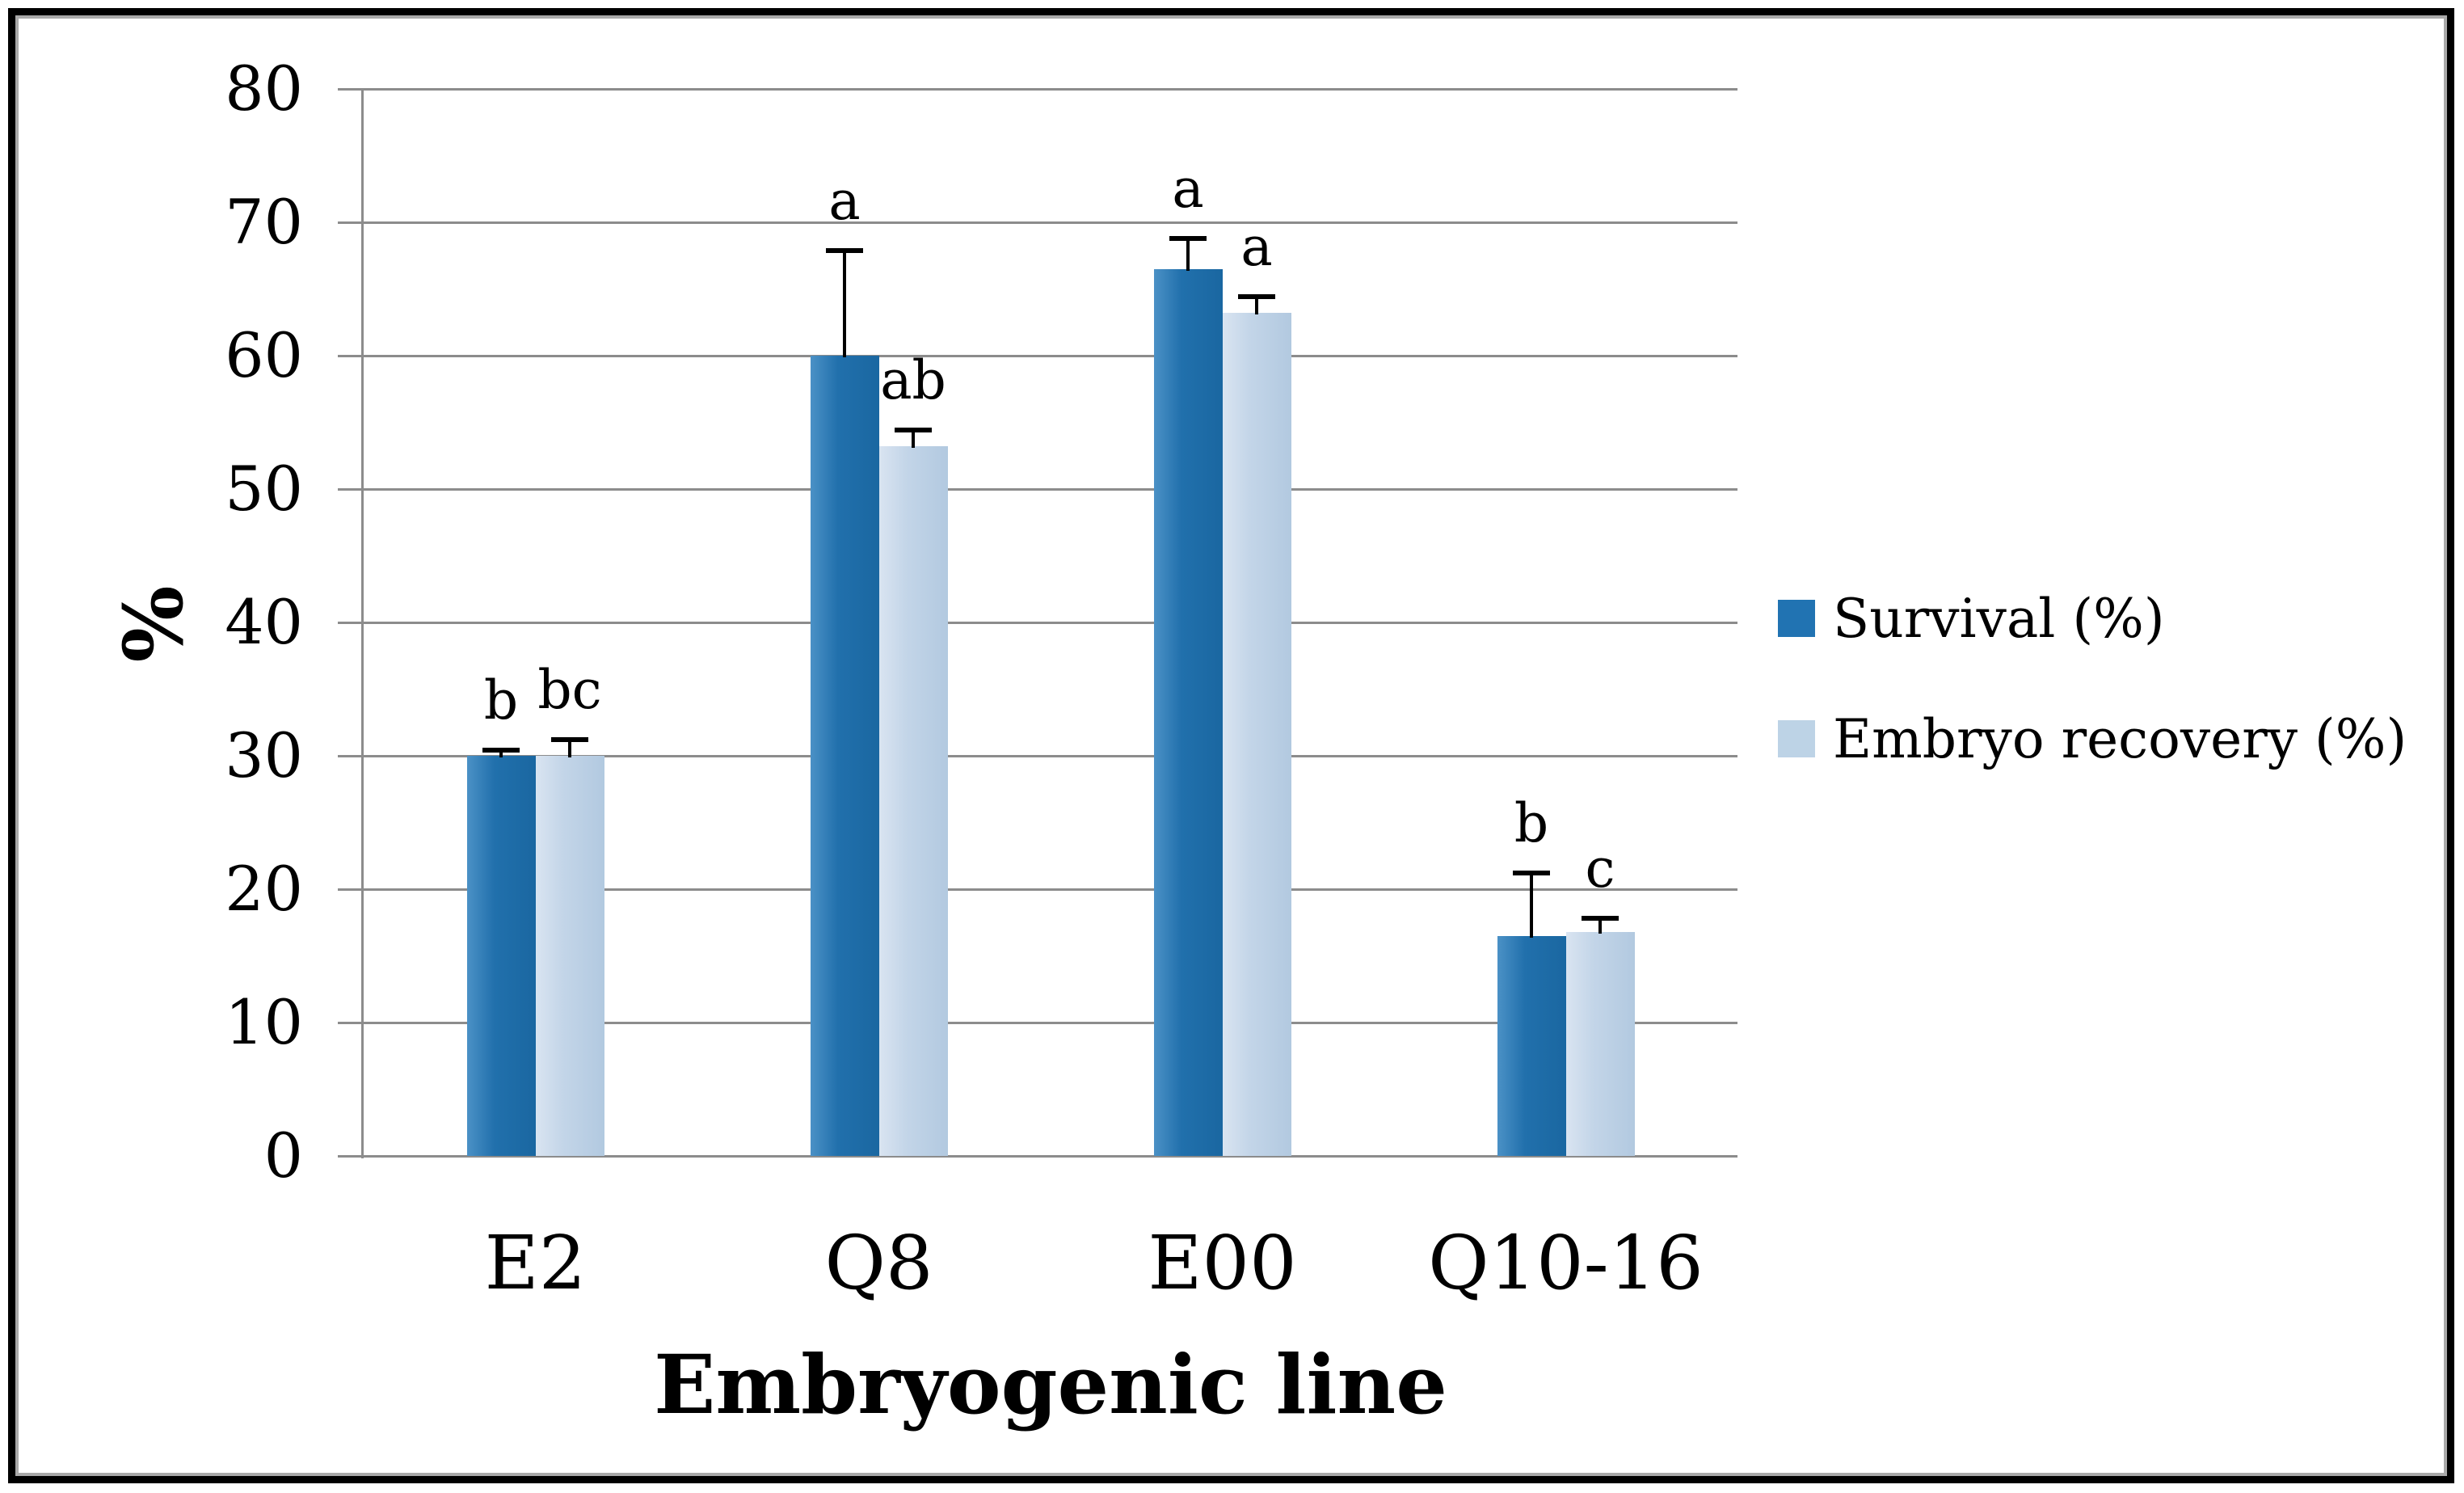  Describe the element at coordinates (264, 489) in the screenshot. I see `y-axis-label-50: 50` at that location.